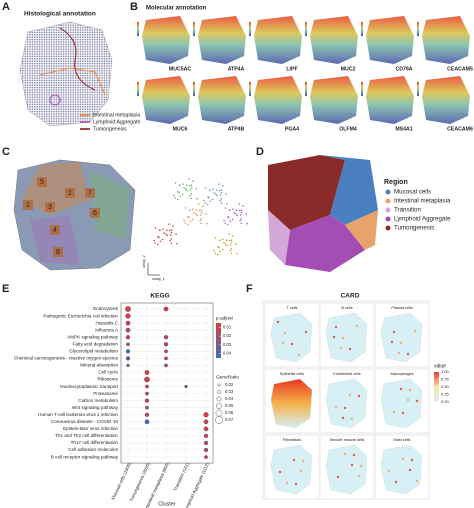  Describe the element at coordinates (422, 219) in the screenshot. I see `legend-label: Lymphoid Aggregate` at that location.